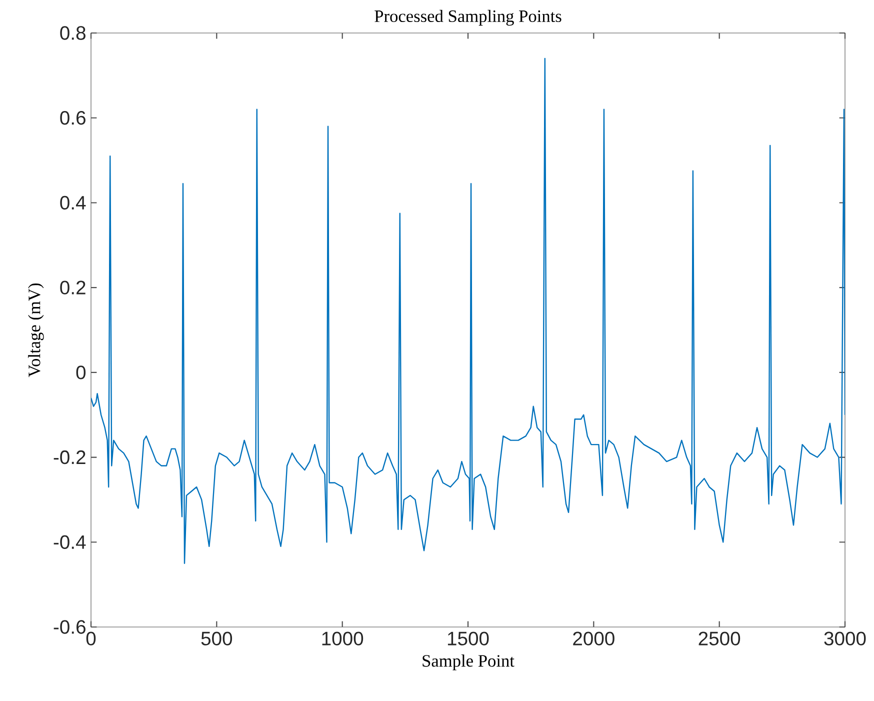 The image size is (874, 701). What do you see at coordinates (593, 639) in the screenshot?
I see `x-tick-label: 2000` at bounding box center [593, 639].